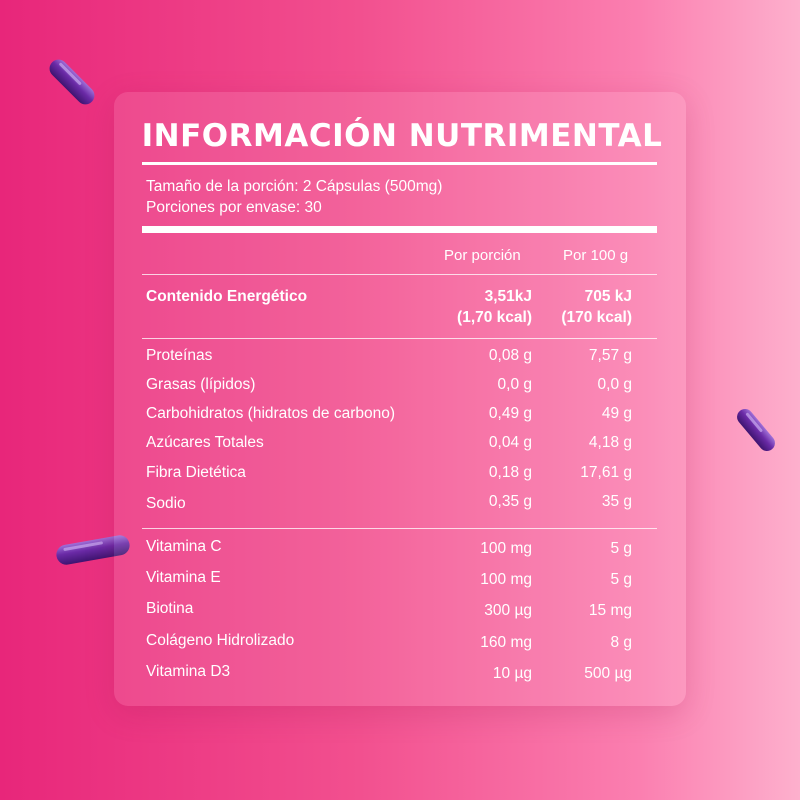  What do you see at coordinates (399, 163) in the screenshot?
I see `title-divider` at bounding box center [399, 163].